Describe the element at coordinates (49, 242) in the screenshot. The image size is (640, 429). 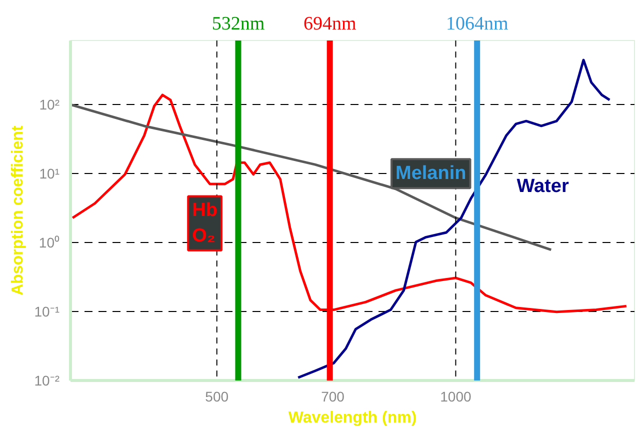
I see `y-tick-label: 10⁰` at that location.